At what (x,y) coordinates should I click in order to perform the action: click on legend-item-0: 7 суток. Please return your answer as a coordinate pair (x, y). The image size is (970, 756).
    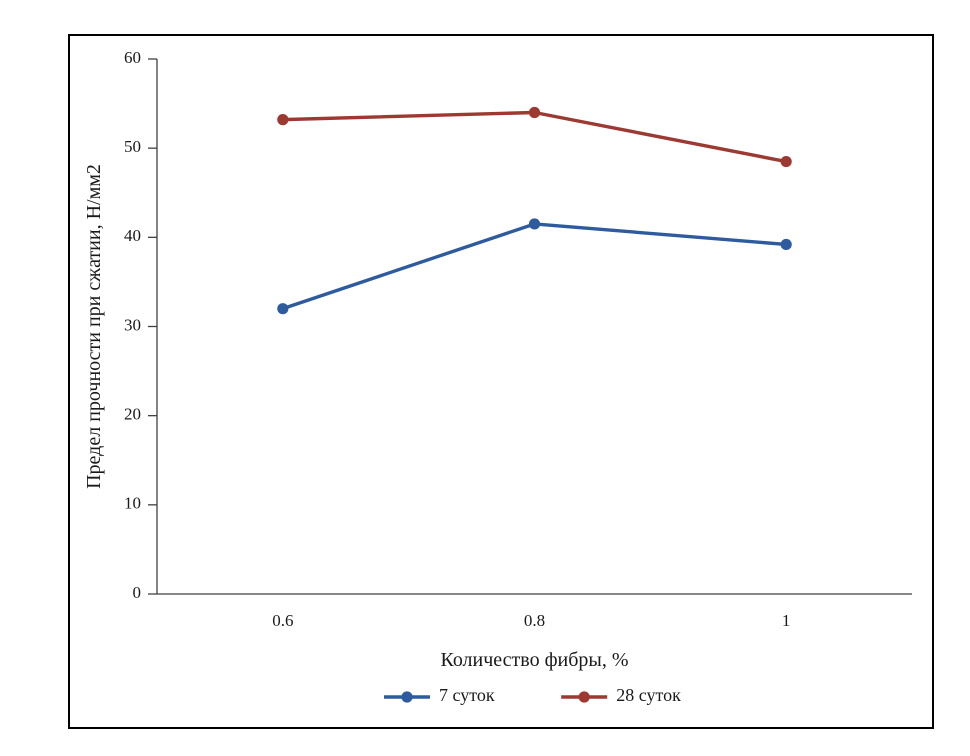
    Looking at the image, I should click on (439, 695).